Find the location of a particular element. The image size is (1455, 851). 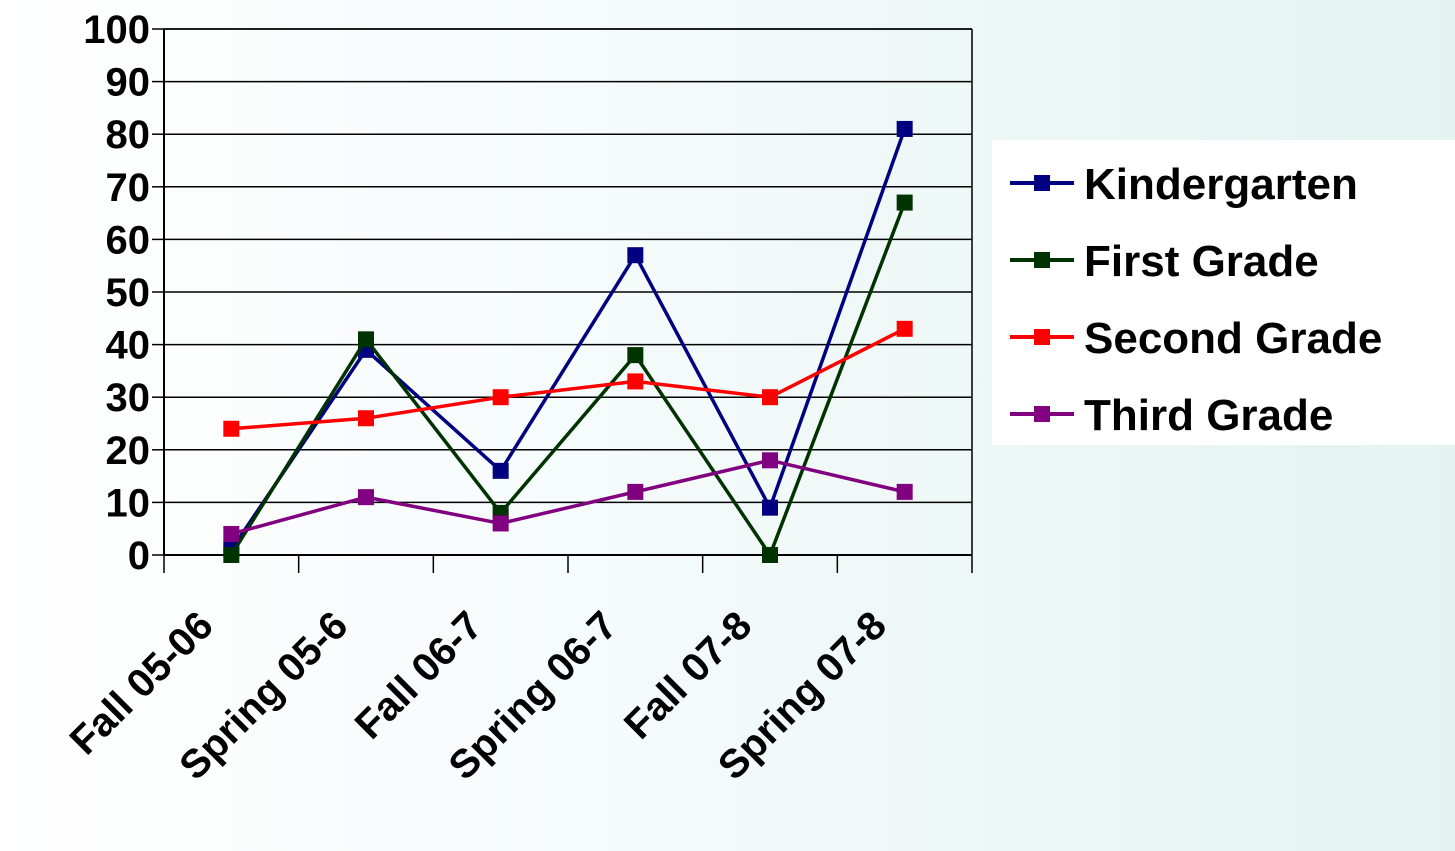

legend-item: Third Grade is located at coordinates (1171, 415).